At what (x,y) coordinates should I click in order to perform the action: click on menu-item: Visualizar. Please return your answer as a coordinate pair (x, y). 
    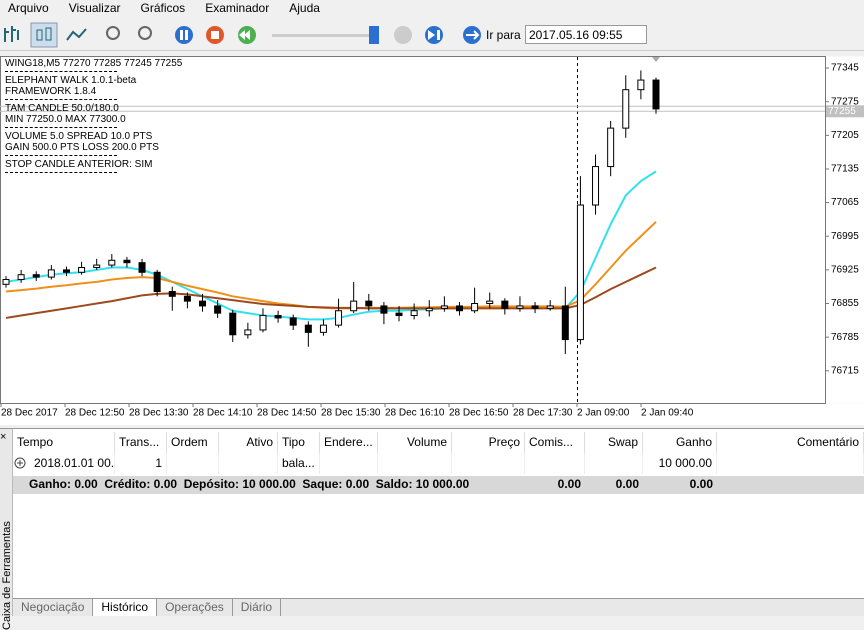
    Looking at the image, I should click on (94, 8).